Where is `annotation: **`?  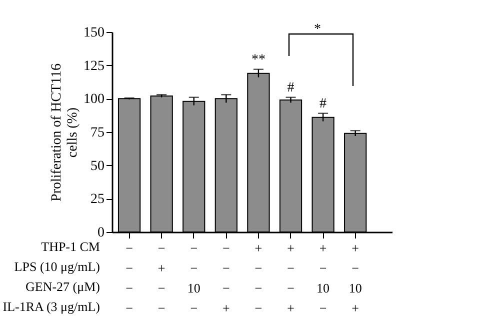 annotation: ** is located at coordinates (258, 60).